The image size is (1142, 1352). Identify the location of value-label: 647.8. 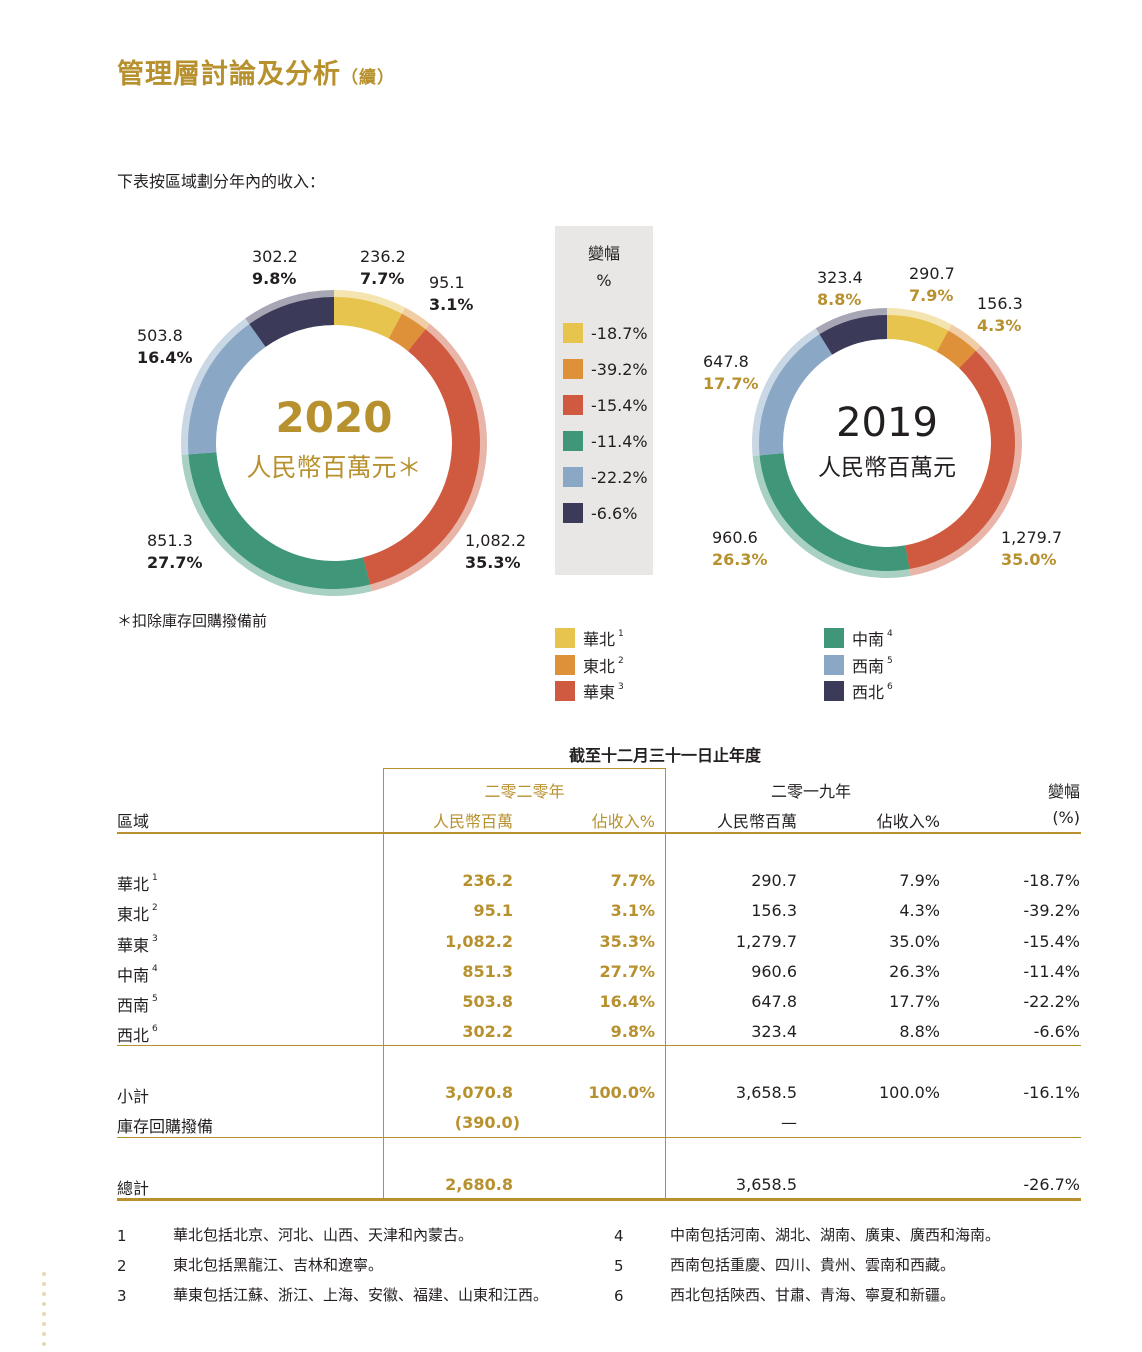
(726, 361).